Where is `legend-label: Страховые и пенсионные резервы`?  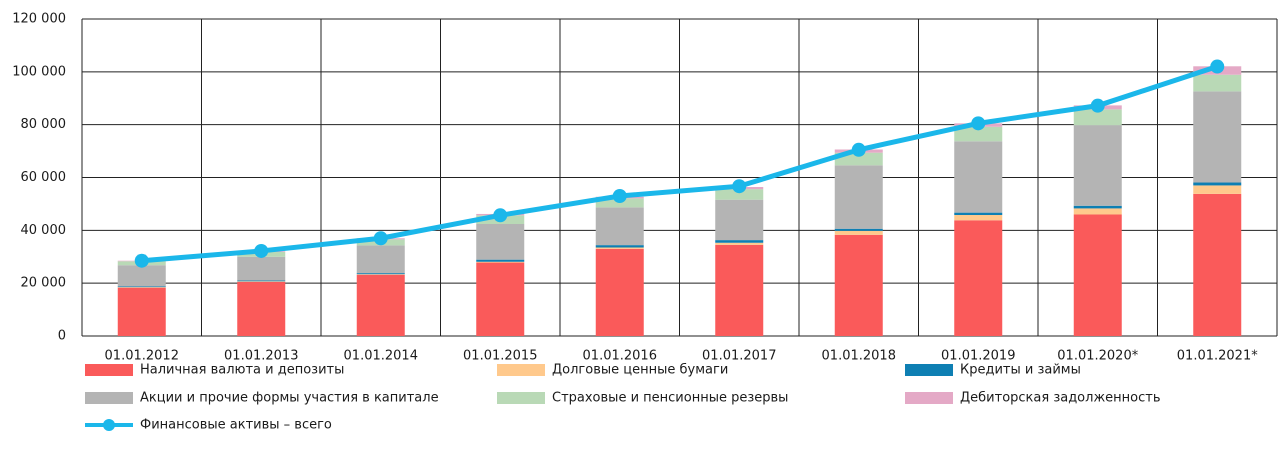 legend-label: Страховые и пенсионные резервы is located at coordinates (670, 398).